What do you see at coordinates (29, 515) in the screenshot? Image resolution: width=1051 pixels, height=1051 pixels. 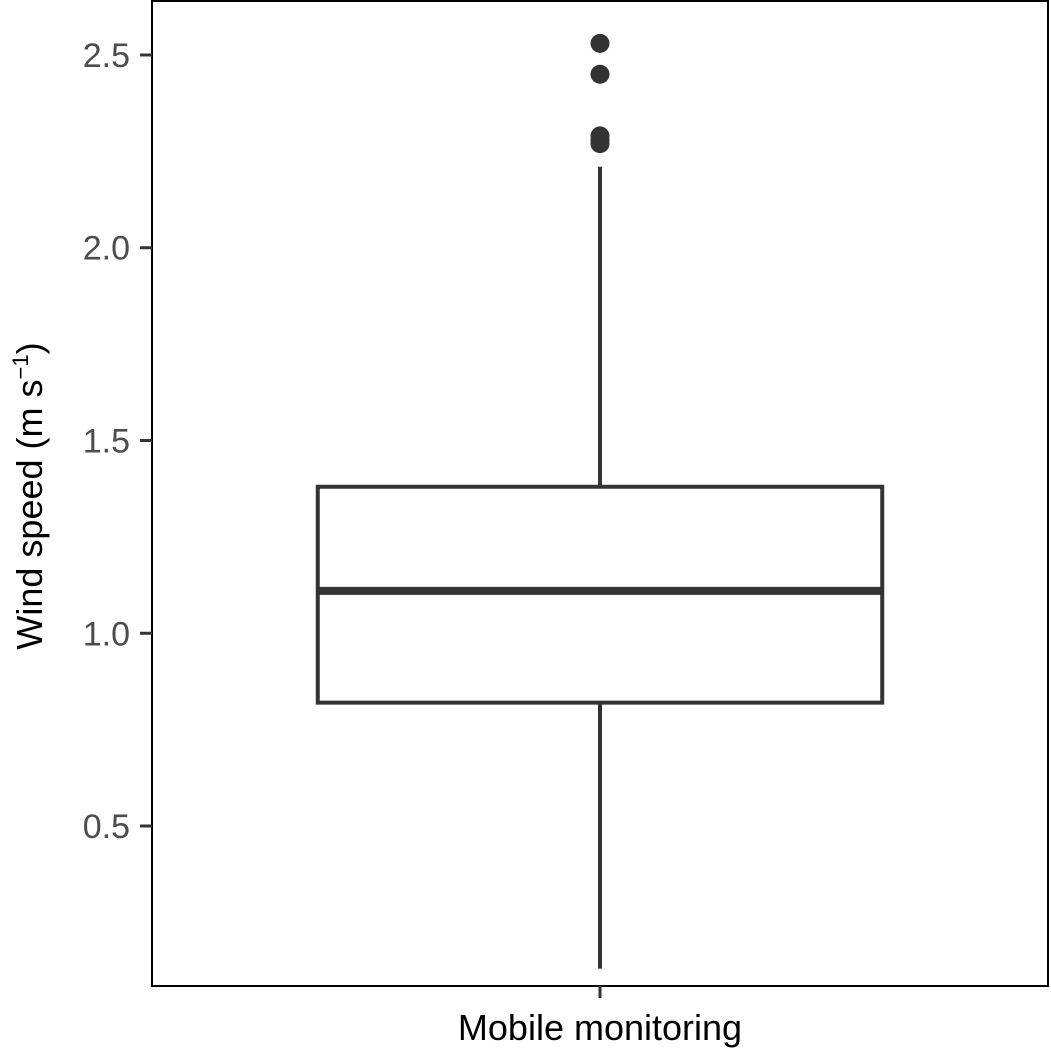 I see `y-axis-title-main: Wind speed (m s` at bounding box center [29, 515].